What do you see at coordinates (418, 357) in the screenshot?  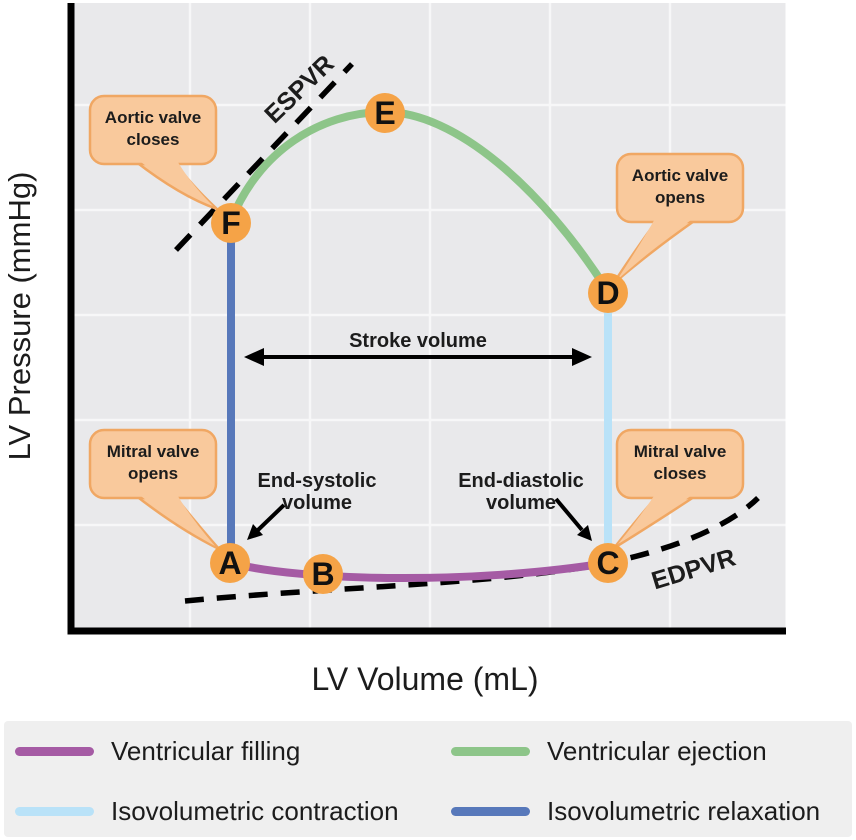 I see `stroke-volume-arrow` at bounding box center [418, 357].